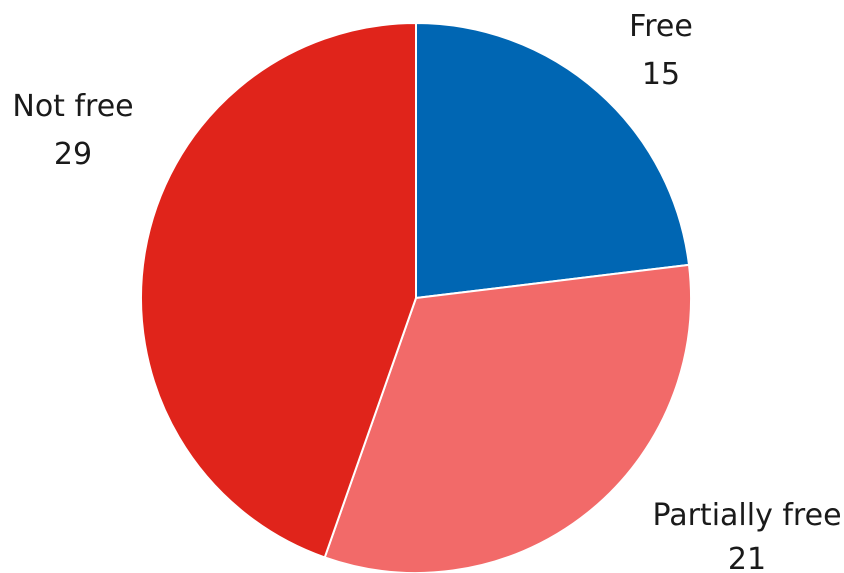  Describe the element at coordinates (661, 26) in the screenshot. I see `slice-label-free-name: Free` at that location.